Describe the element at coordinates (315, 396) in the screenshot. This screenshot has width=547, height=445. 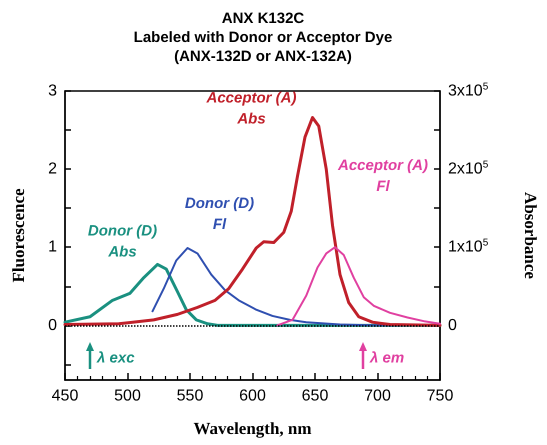
I see `x-tick-label: 650` at that location.